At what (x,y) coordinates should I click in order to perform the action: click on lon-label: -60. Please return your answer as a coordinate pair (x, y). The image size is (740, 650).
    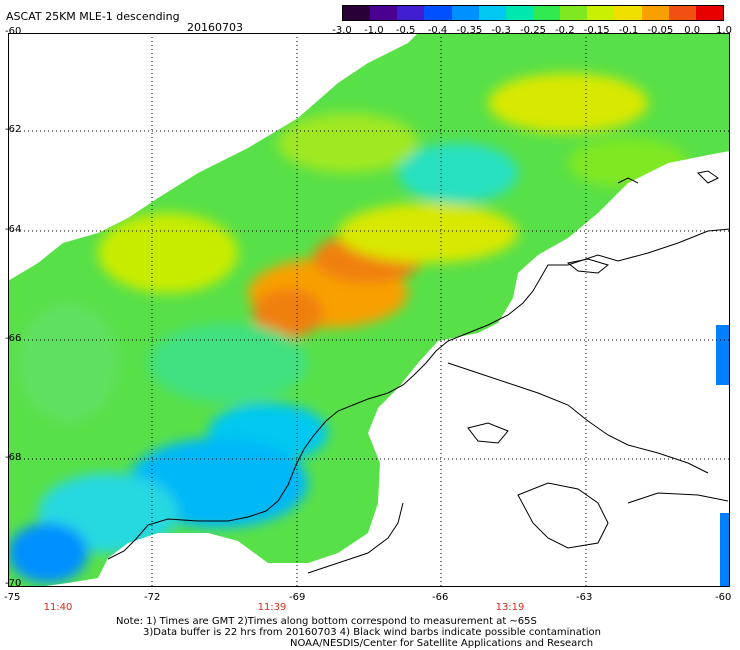
    Looking at the image, I should click on (723, 597).